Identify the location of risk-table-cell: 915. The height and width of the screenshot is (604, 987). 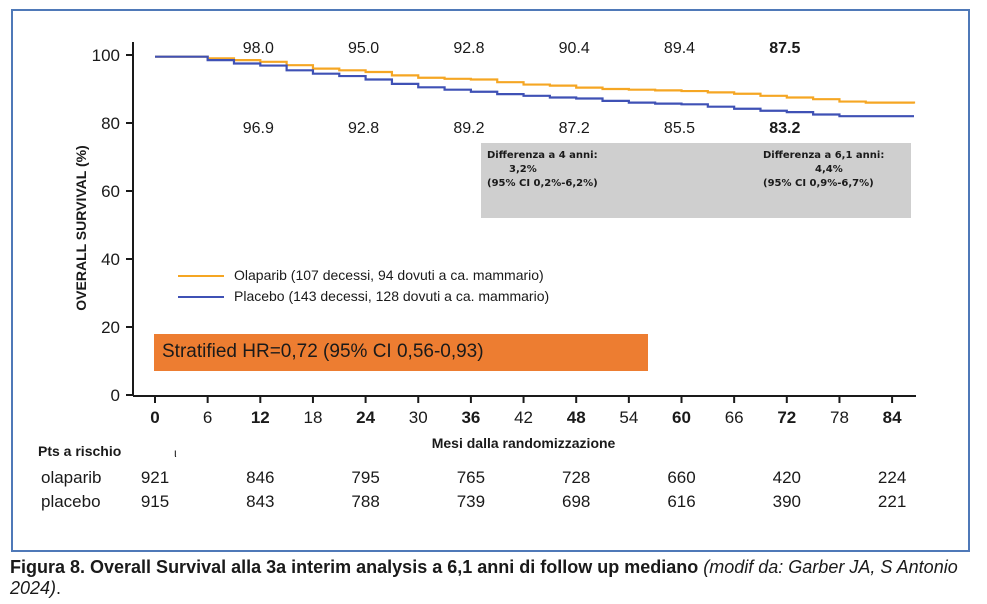
(155, 501).